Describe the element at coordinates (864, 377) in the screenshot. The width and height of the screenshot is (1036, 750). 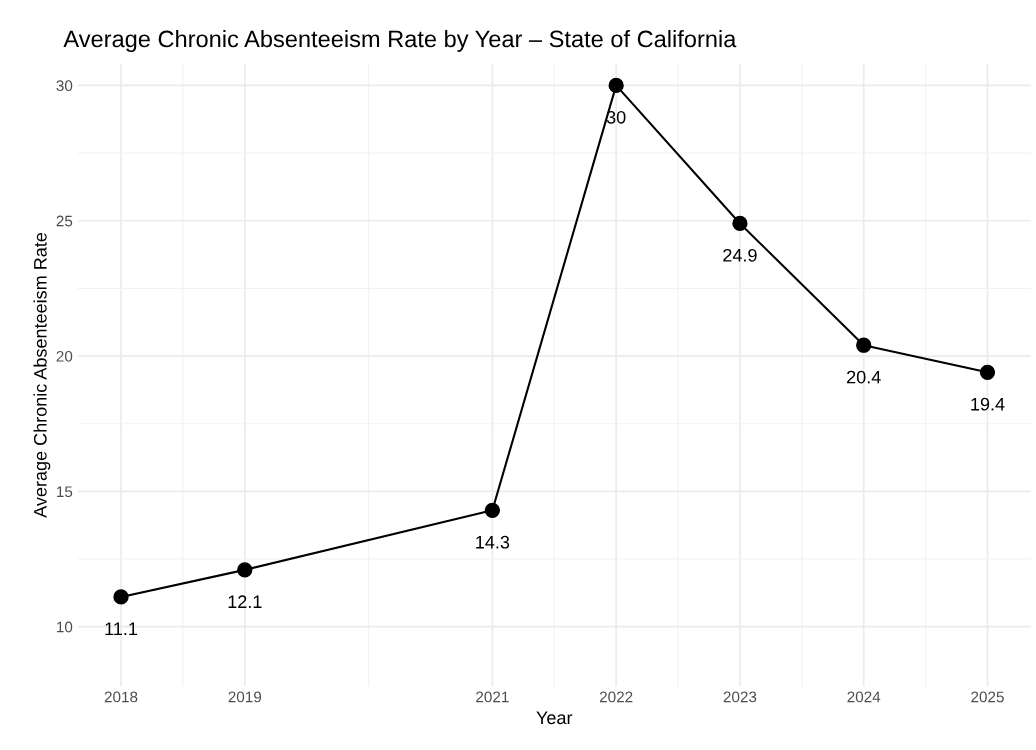
I see `data-label: 20.4` at that location.